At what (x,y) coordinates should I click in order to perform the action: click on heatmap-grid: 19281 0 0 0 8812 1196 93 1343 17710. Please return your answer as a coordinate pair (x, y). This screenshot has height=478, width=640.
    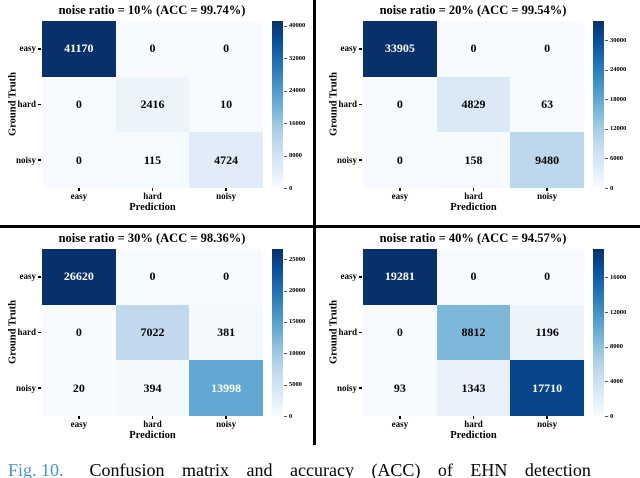
    Looking at the image, I should click on (473, 332).